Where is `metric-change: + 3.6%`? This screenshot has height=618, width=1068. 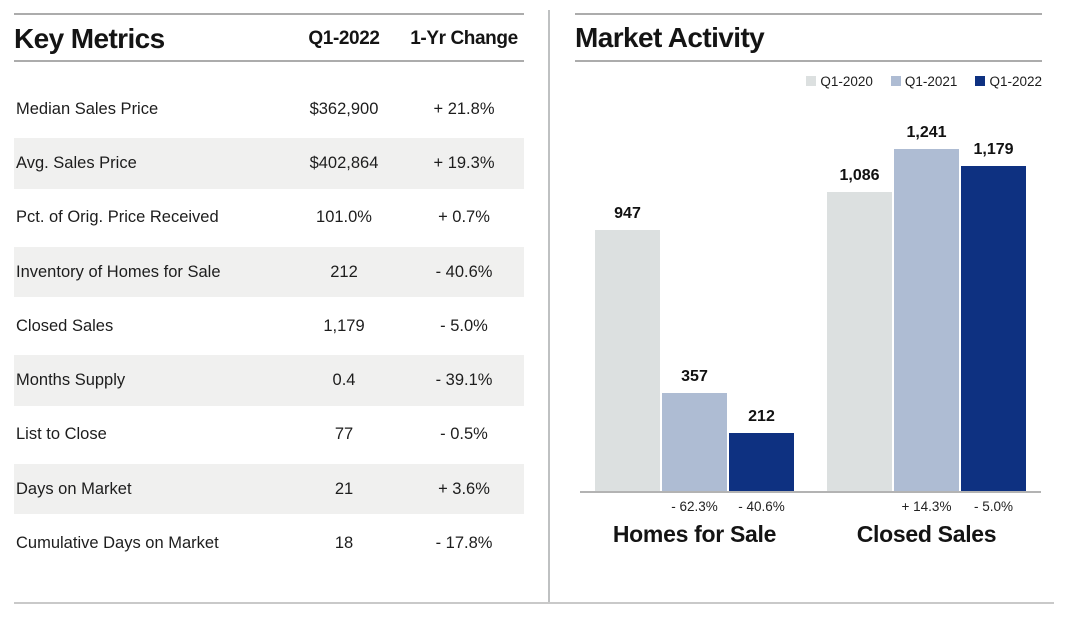
metric-change: + 3.6% is located at coordinates (464, 488).